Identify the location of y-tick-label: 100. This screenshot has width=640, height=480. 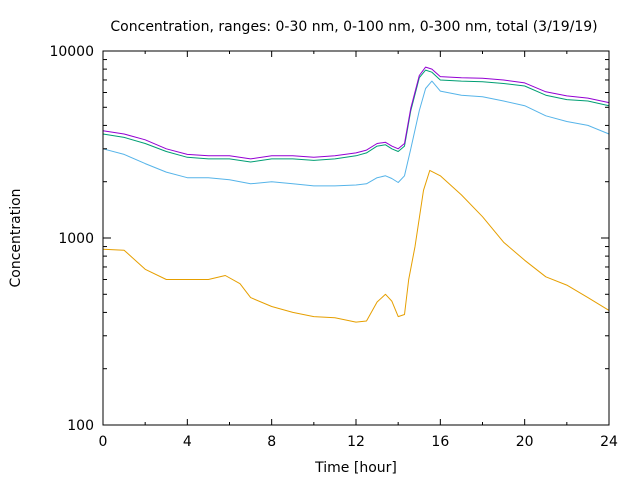
(80, 426).